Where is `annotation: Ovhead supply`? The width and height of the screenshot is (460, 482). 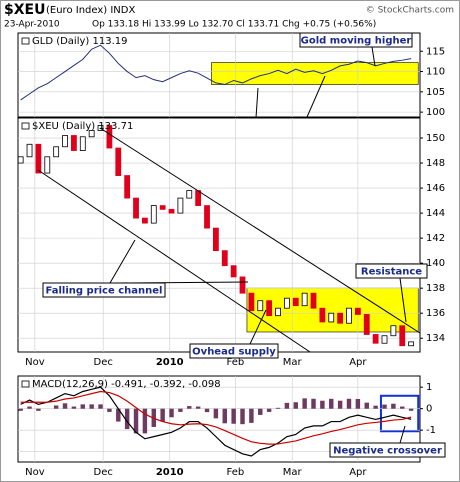
annotation: Ovhead supply is located at coordinates (234, 352).